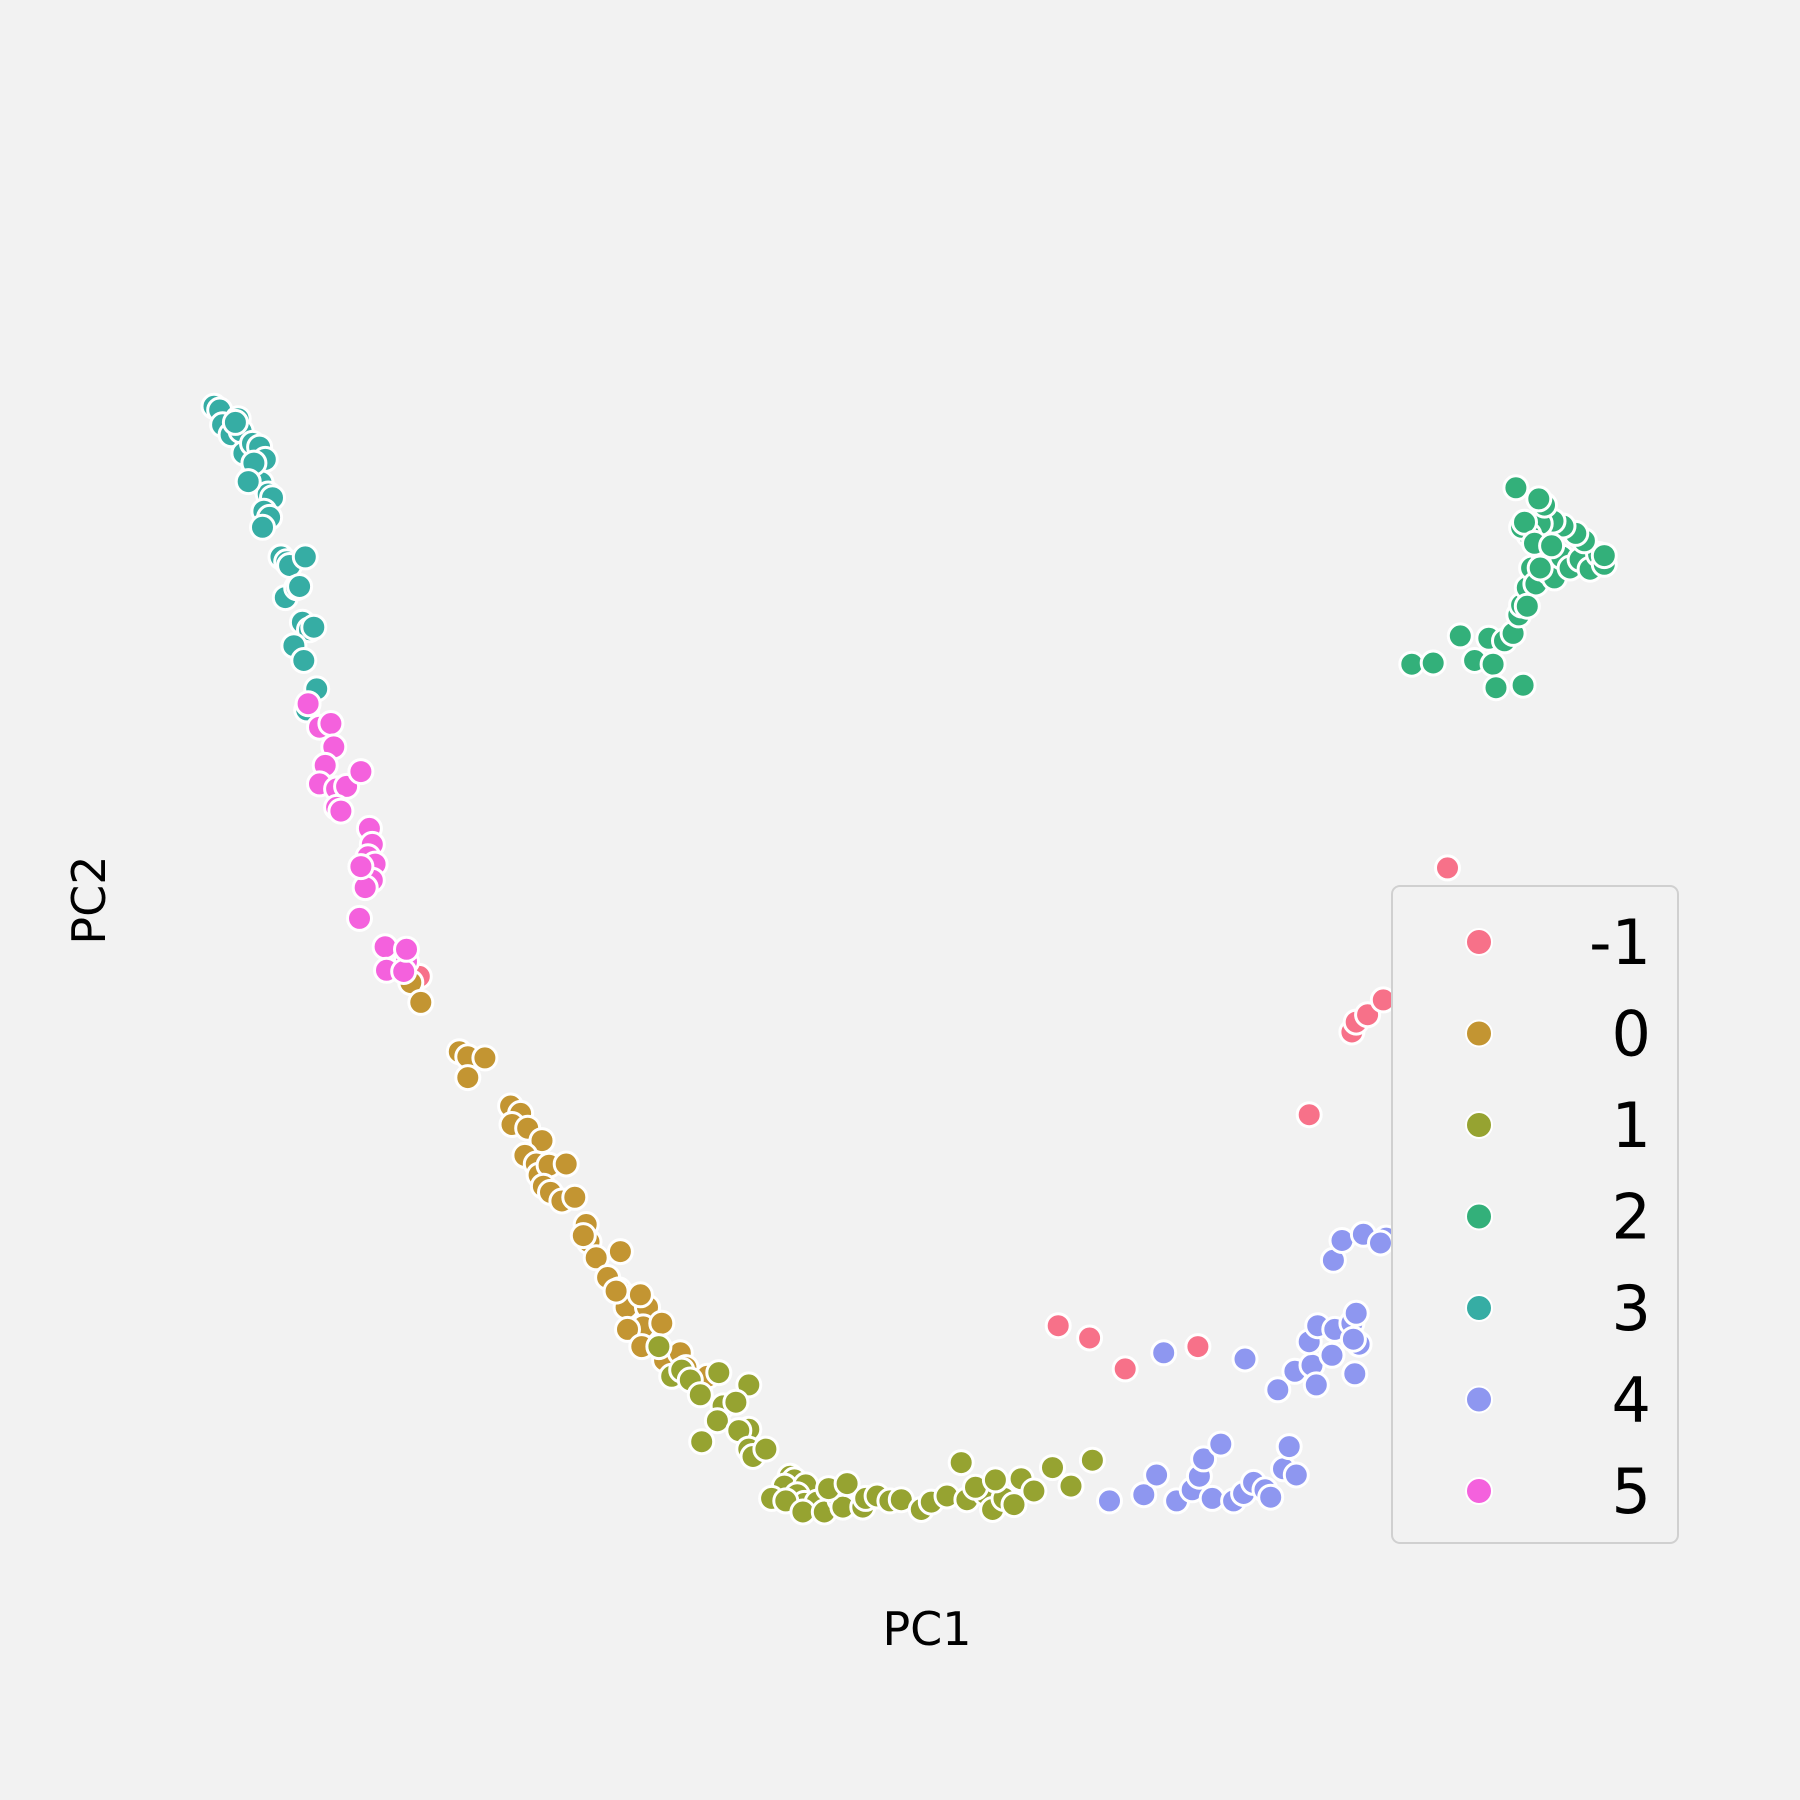 This screenshot has height=1800, width=1800. What do you see at coordinates (1479, 942) in the screenshot?
I see `legend-marker--1` at bounding box center [1479, 942].